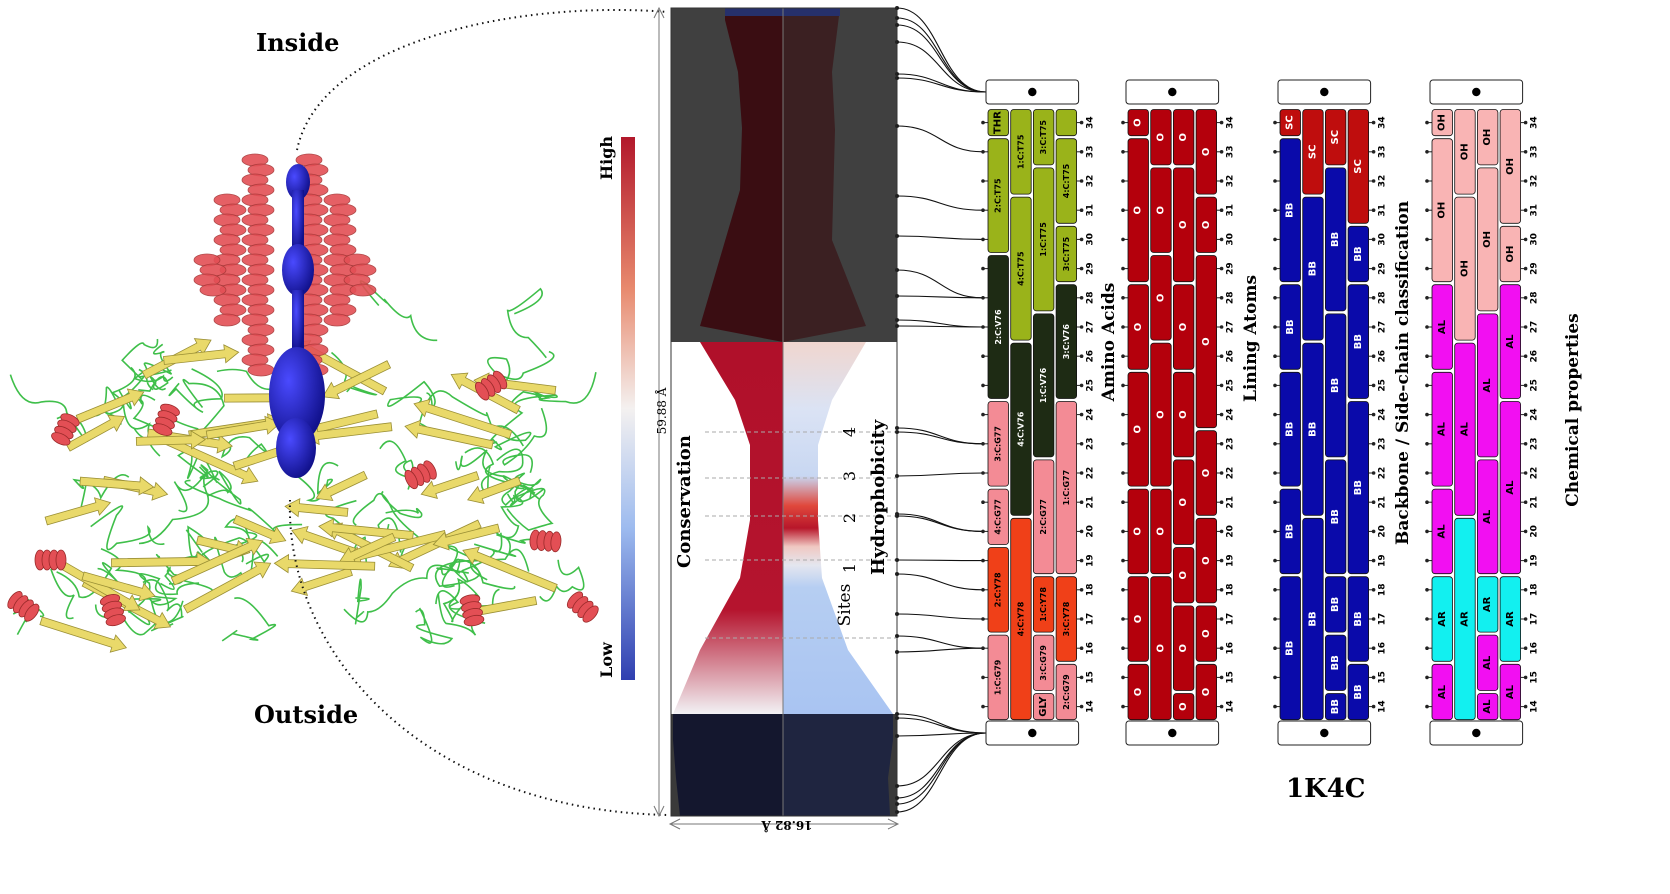  Describe the element at coordinates (1091, 210) in the screenshot. I see `residue-number: 31` at that location.